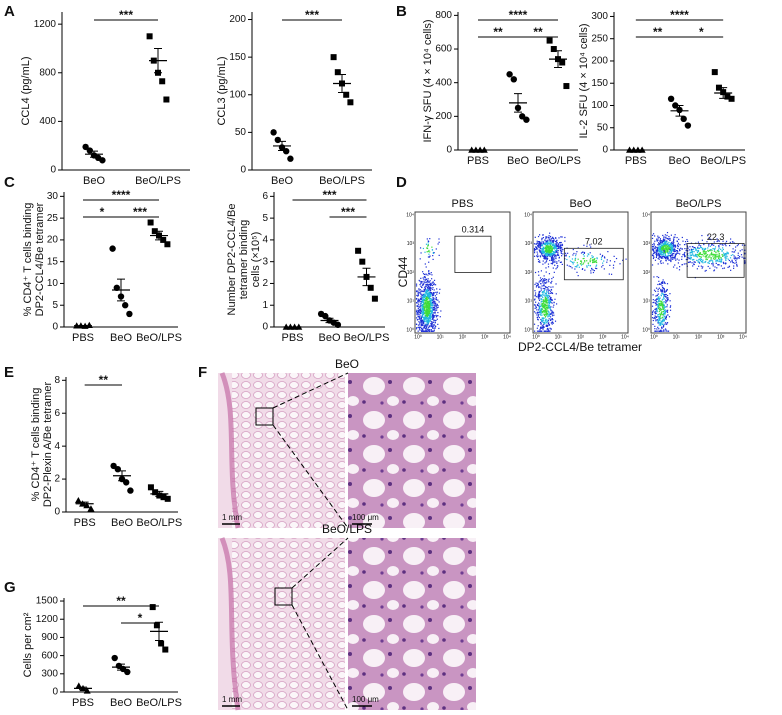 Image resolution: width=782 pixels, height=715 pixels. What do you see at coordinates (9, 182) in the screenshot?
I see `panel-letter: C` at bounding box center [9, 182].